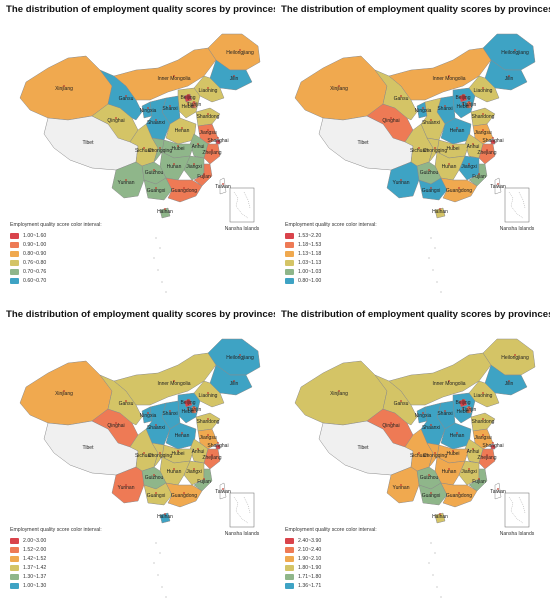 The height and width of the screenshot is (610, 550). I want to click on legend-label: 1.80~1.90, so click(310, 567).